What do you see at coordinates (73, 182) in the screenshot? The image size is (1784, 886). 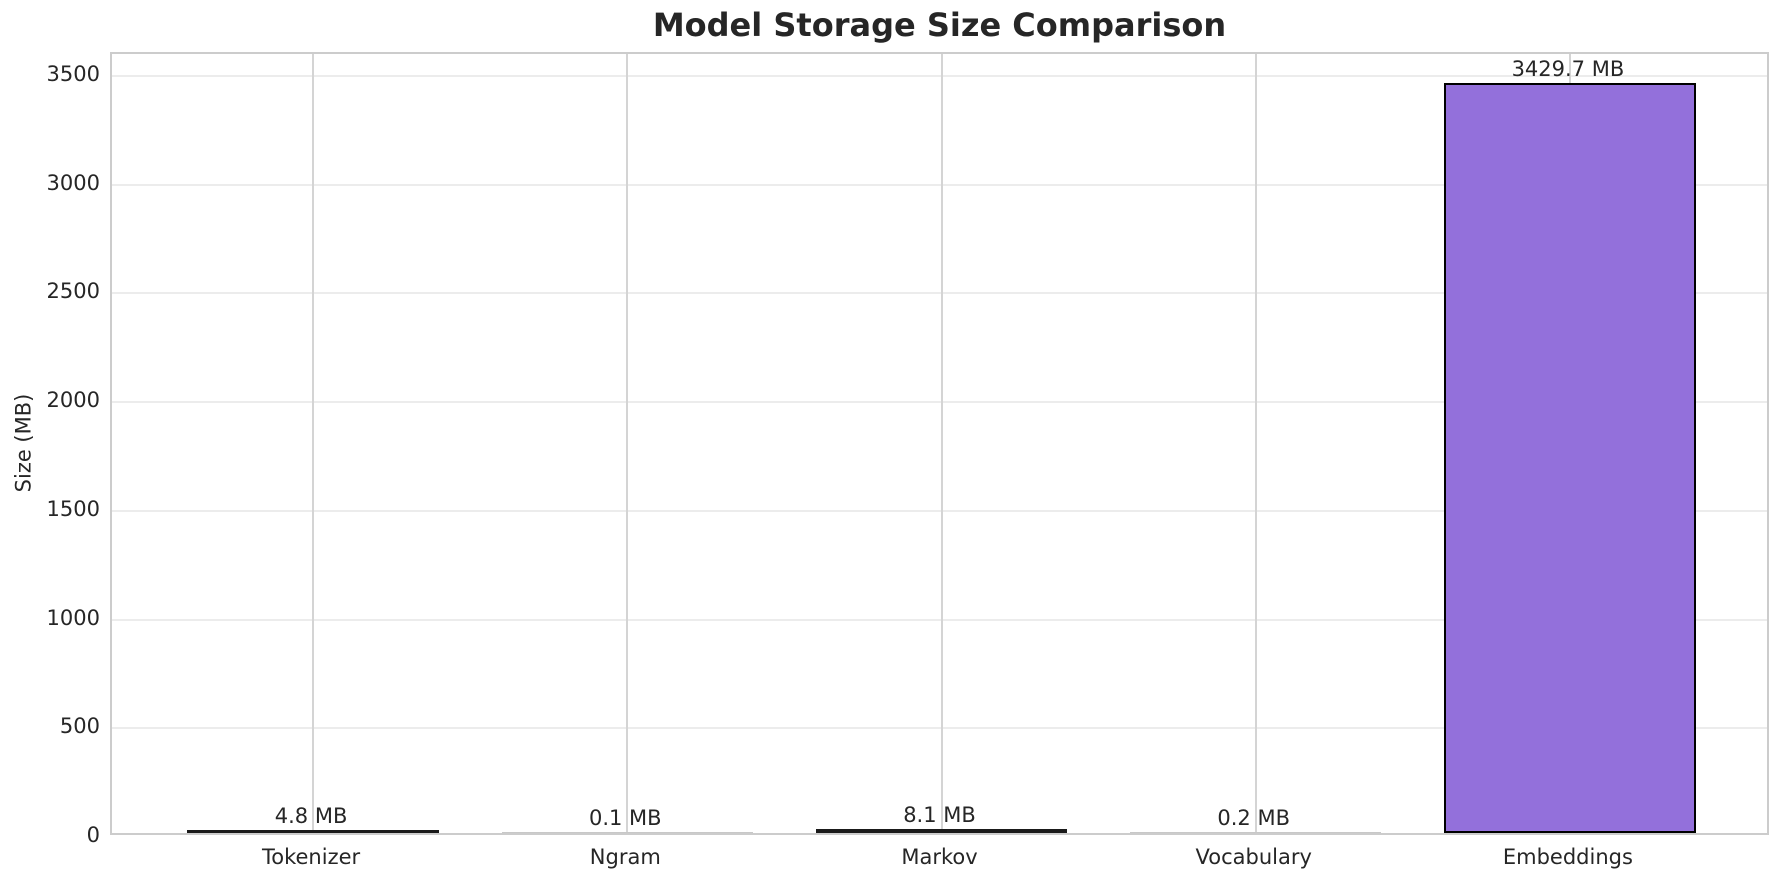 I see `y-tick-label: 3000` at bounding box center [73, 182].